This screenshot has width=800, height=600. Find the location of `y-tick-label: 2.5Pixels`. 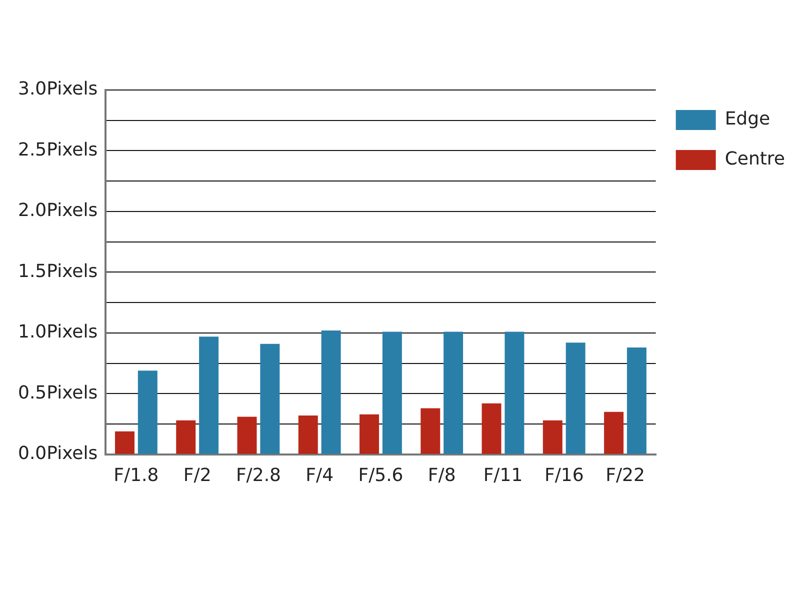

y-tick-label: 2.5Pixels is located at coordinates (58, 149).